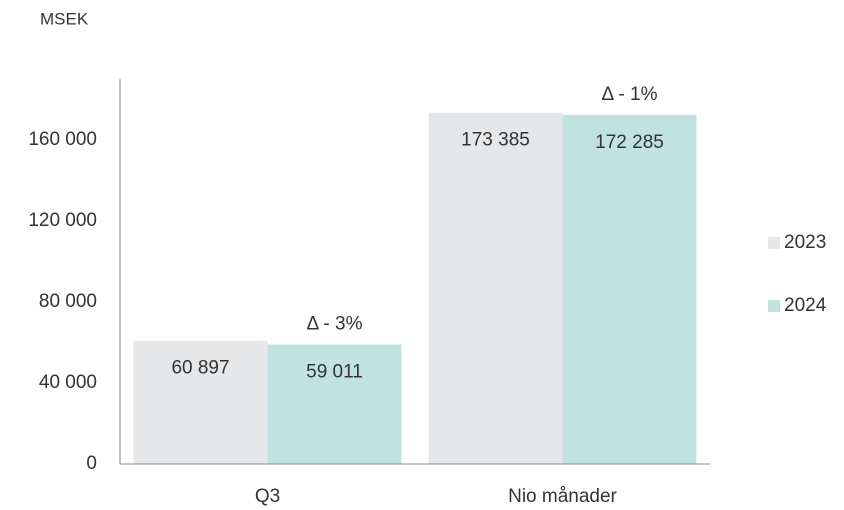  I want to click on x-tick-label: Q3, so click(267, 496).